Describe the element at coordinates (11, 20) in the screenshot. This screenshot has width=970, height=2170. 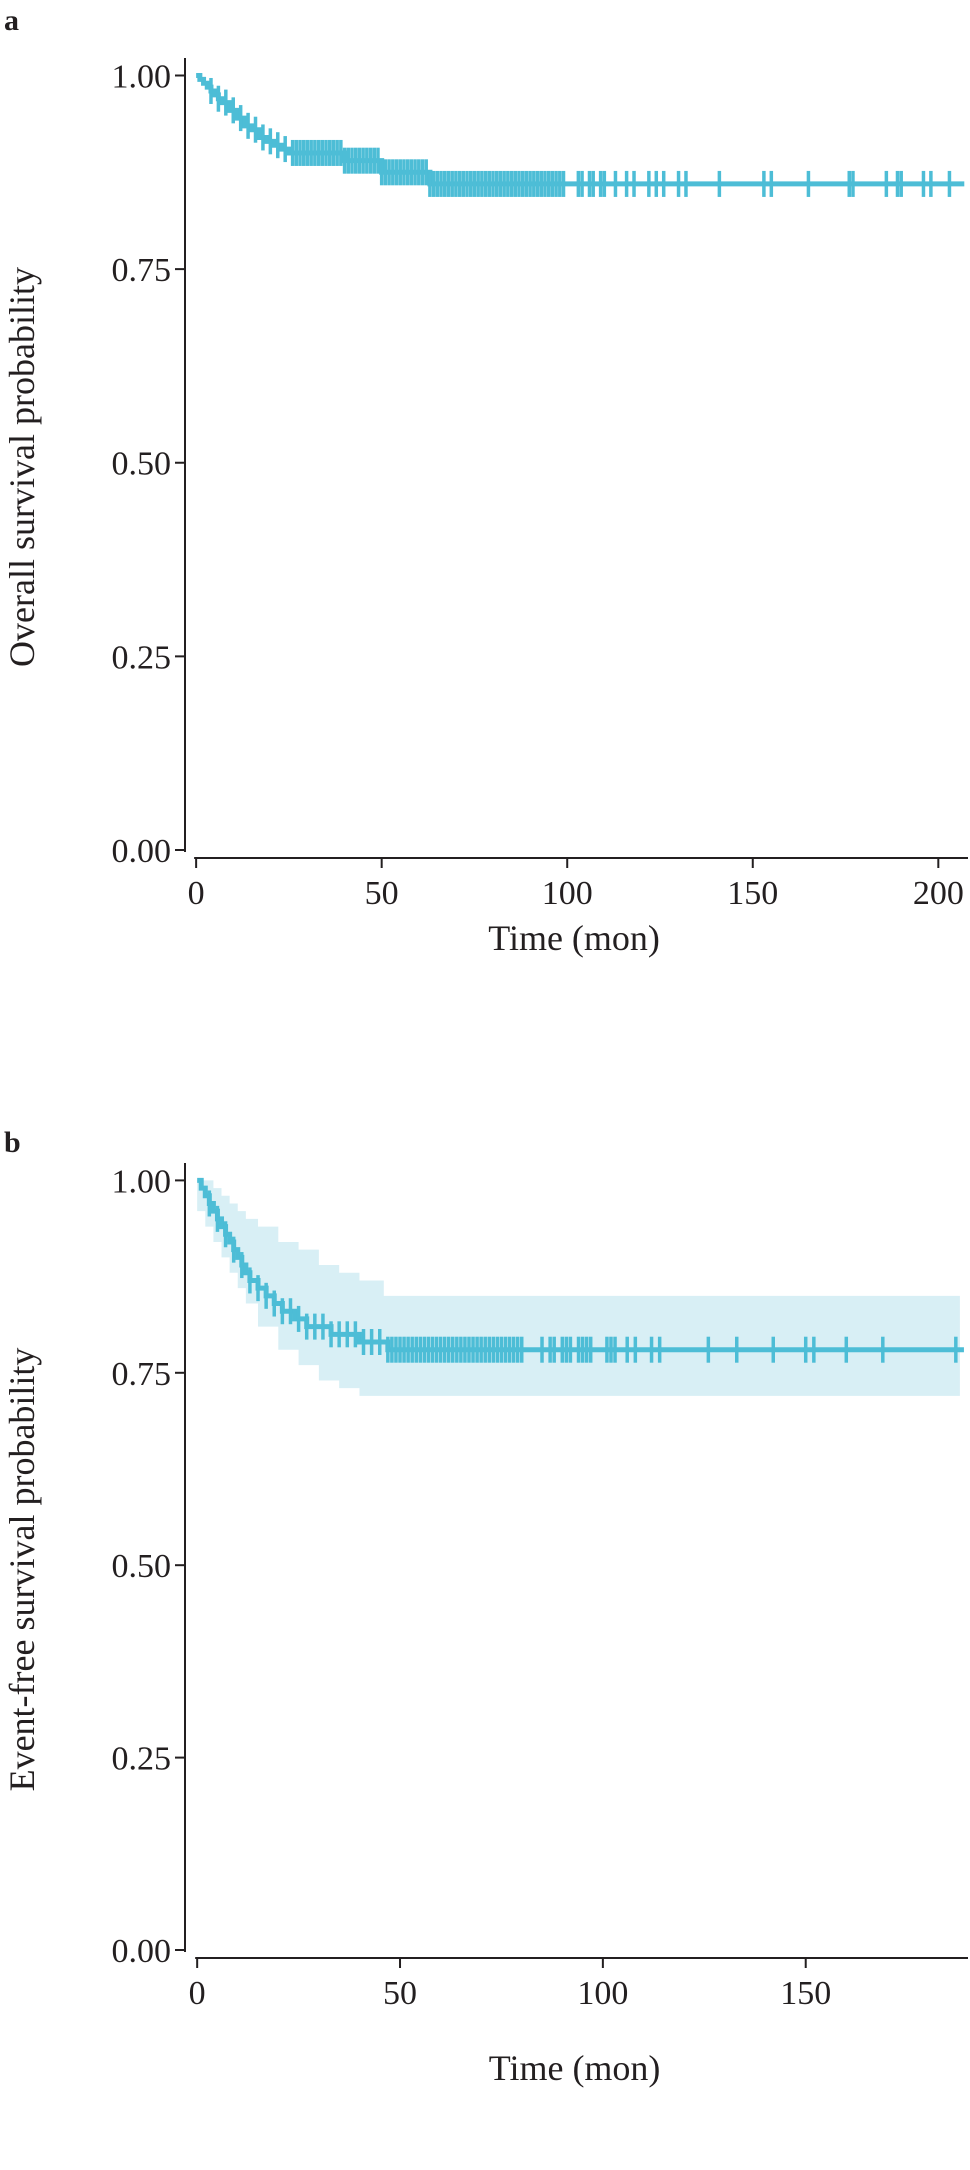
I see `panel-letter: a` at that location.